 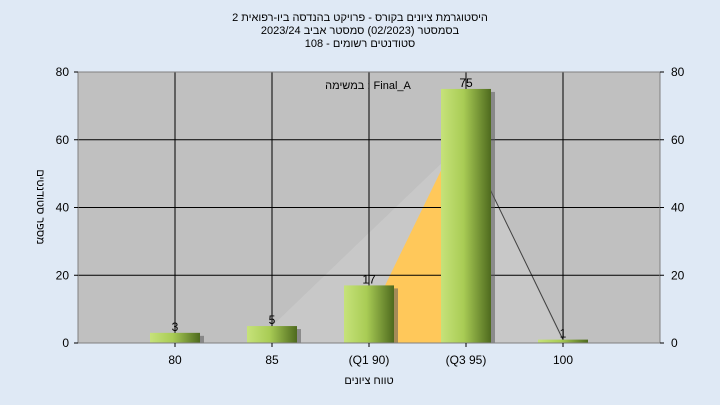 I want to click on y-tick-label-left: 40, so click(x=63, y=208).